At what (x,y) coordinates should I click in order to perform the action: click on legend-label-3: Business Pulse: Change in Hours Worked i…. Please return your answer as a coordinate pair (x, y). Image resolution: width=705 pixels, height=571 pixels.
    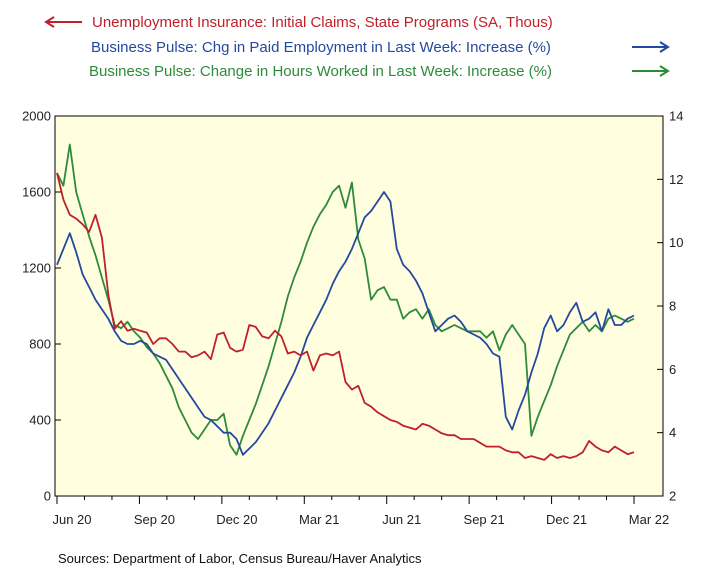
    Looking at the image, I should click on (320, 71).